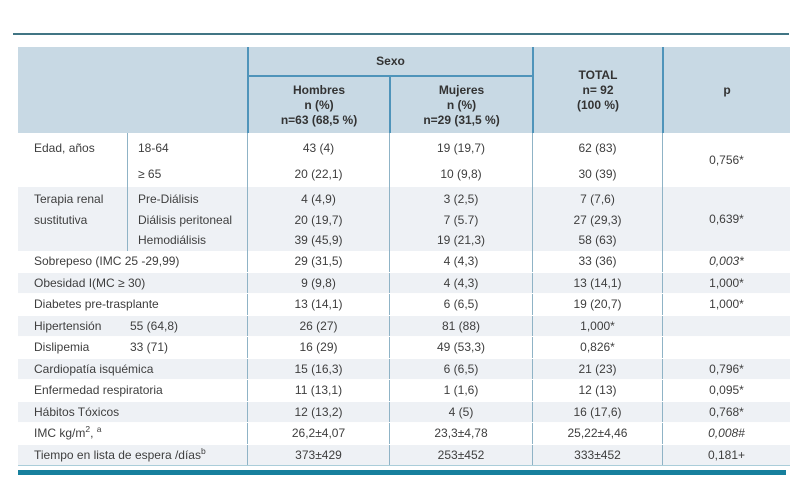 This screenshot has height=478, width=800. What do you see at coordinates (726, 219) in the screenshot?
I see `cell-terapia-p: 0,639*` at bounding box center [726, 219].